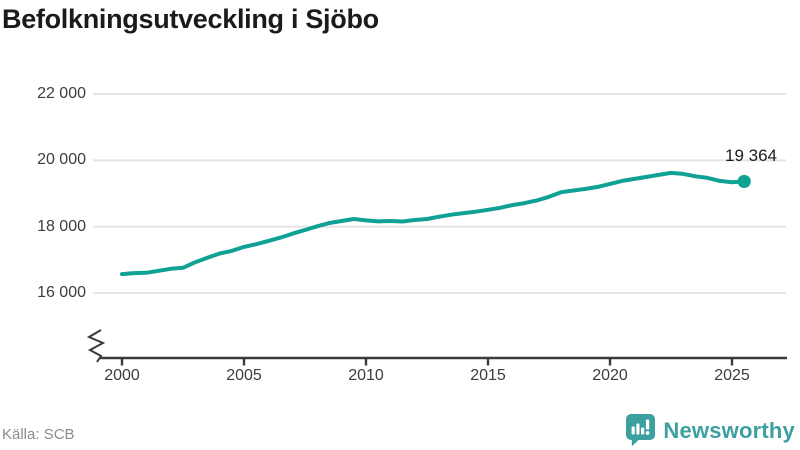 Image resolution: width=800 pixels, height=450 pixels. Describe the element at coordinates (96, 346) in the screenshot. I see `axis-break-icon` at that location.